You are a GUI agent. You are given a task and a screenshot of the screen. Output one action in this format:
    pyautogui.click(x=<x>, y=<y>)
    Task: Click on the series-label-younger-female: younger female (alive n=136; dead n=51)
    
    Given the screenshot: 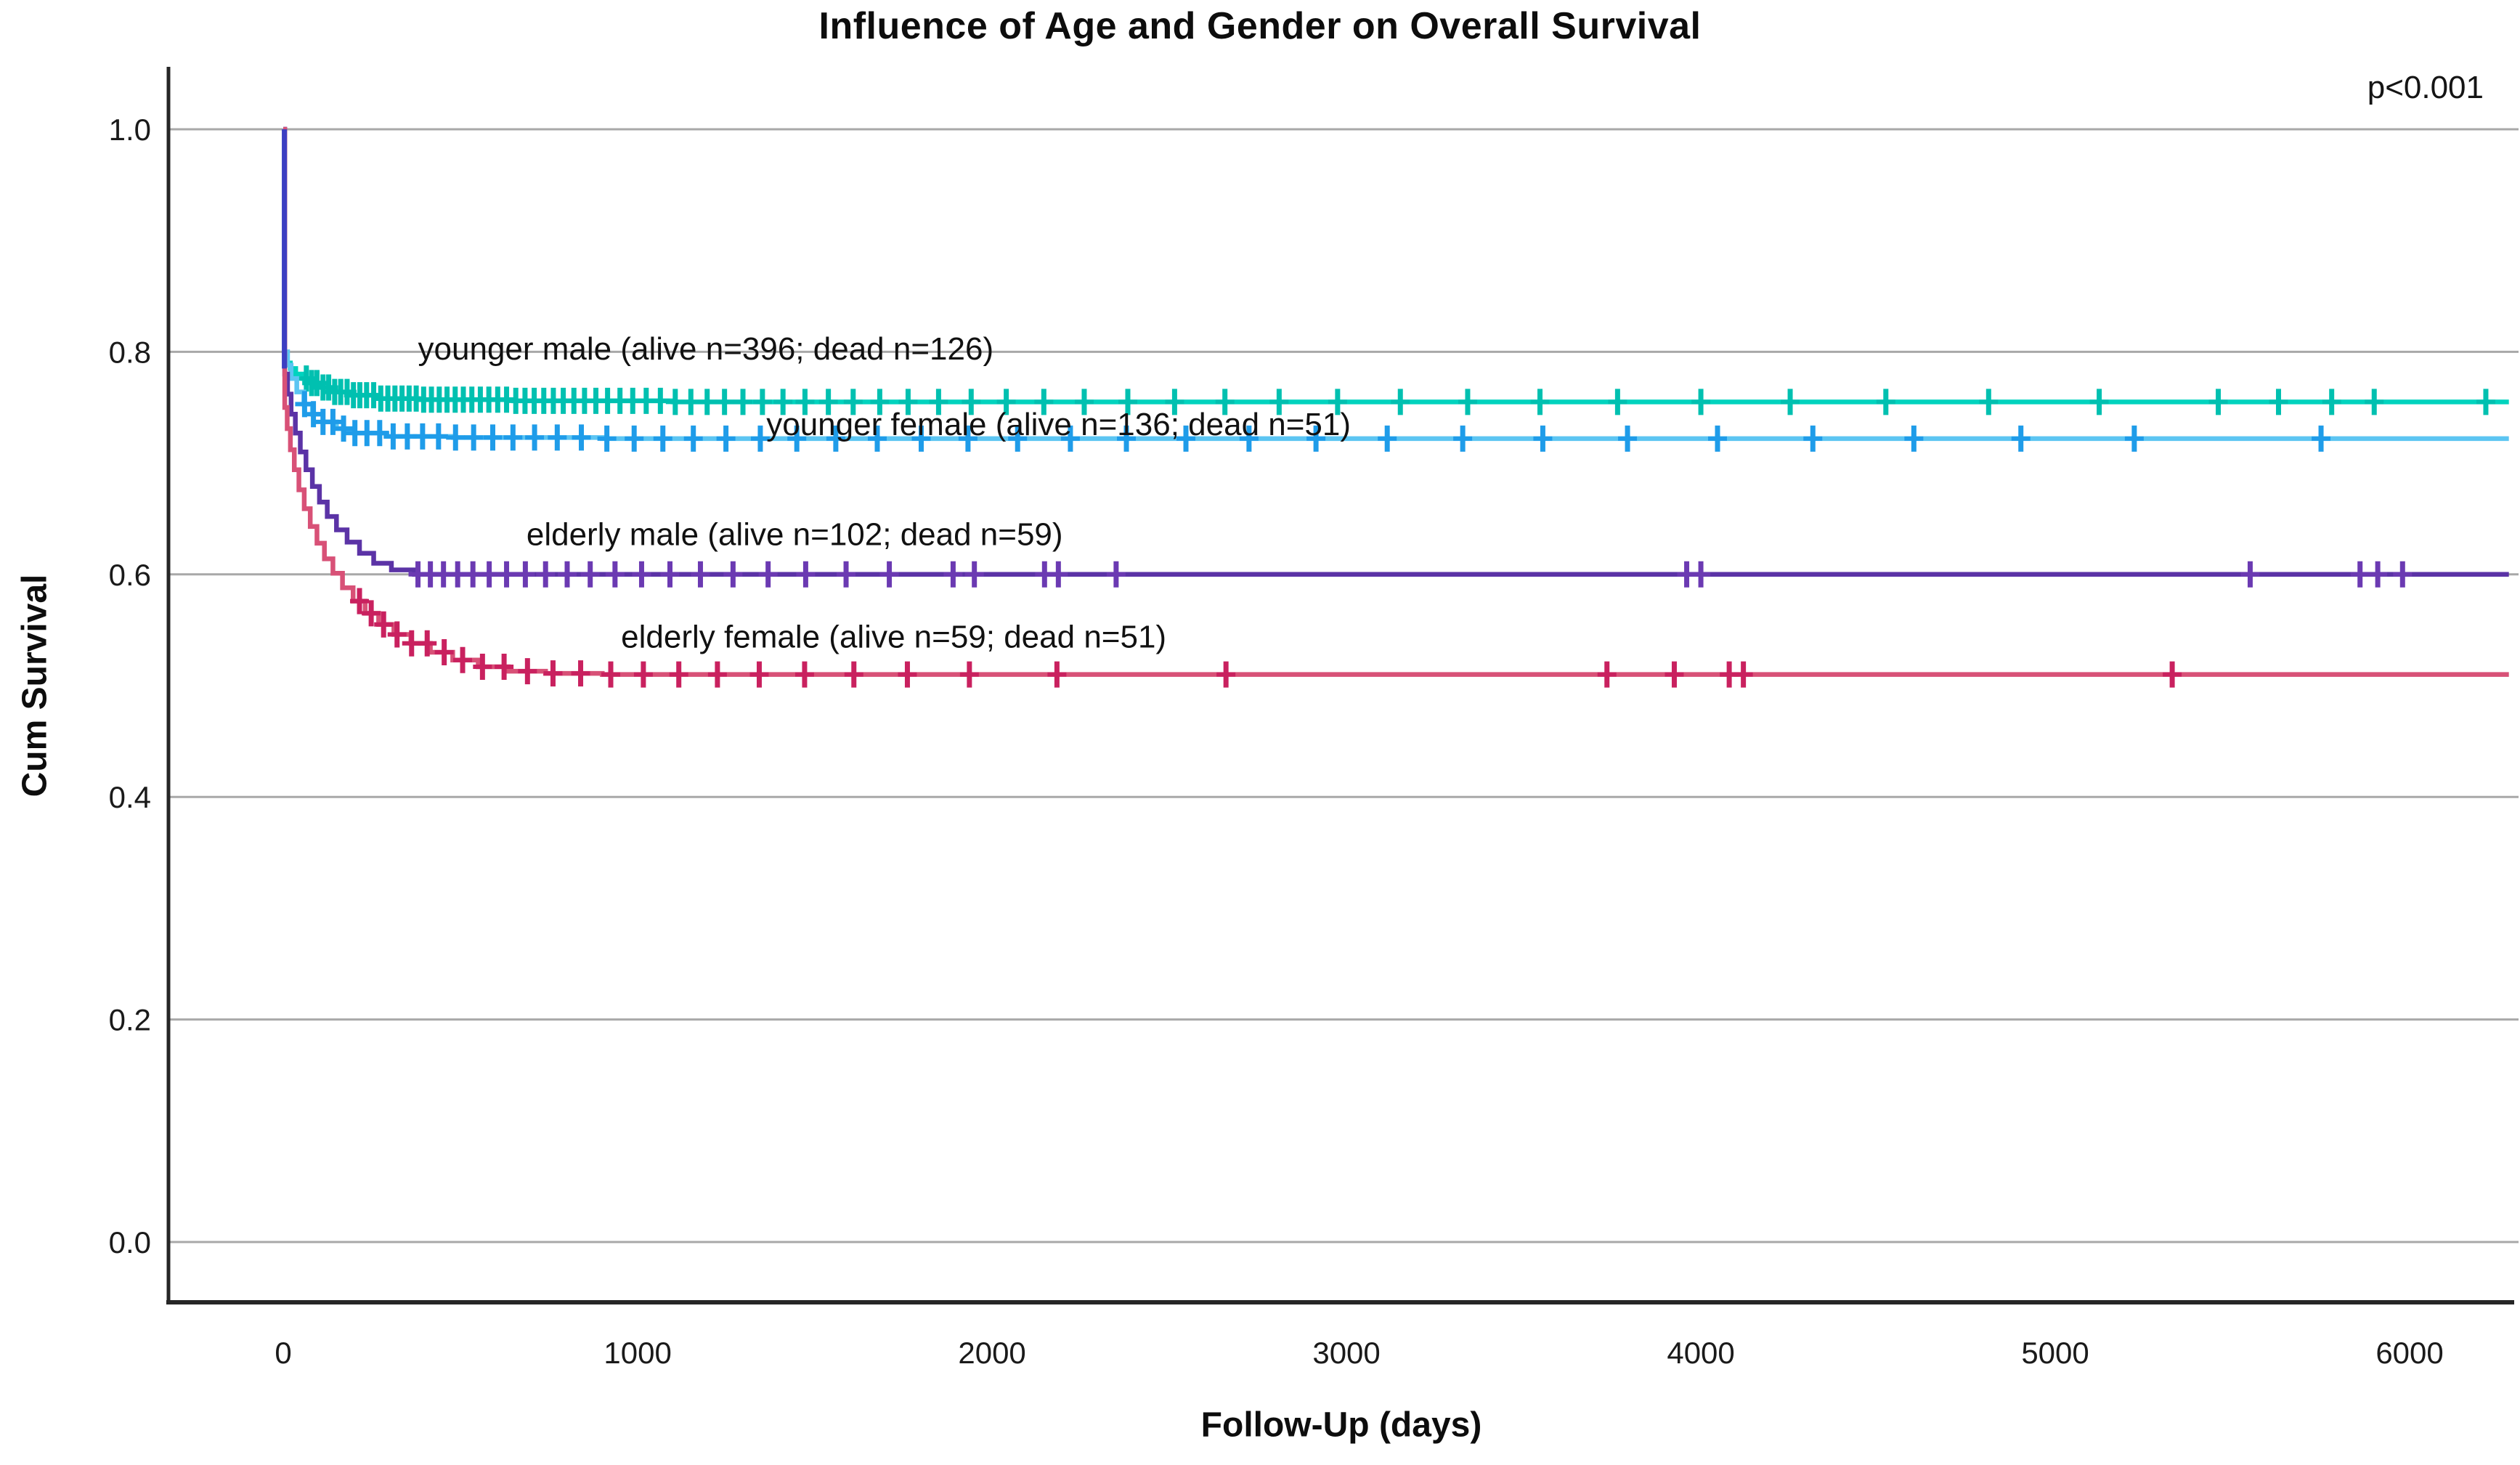 What is the action you would take?
    pyautogui.click(x=1058, y=424)
    